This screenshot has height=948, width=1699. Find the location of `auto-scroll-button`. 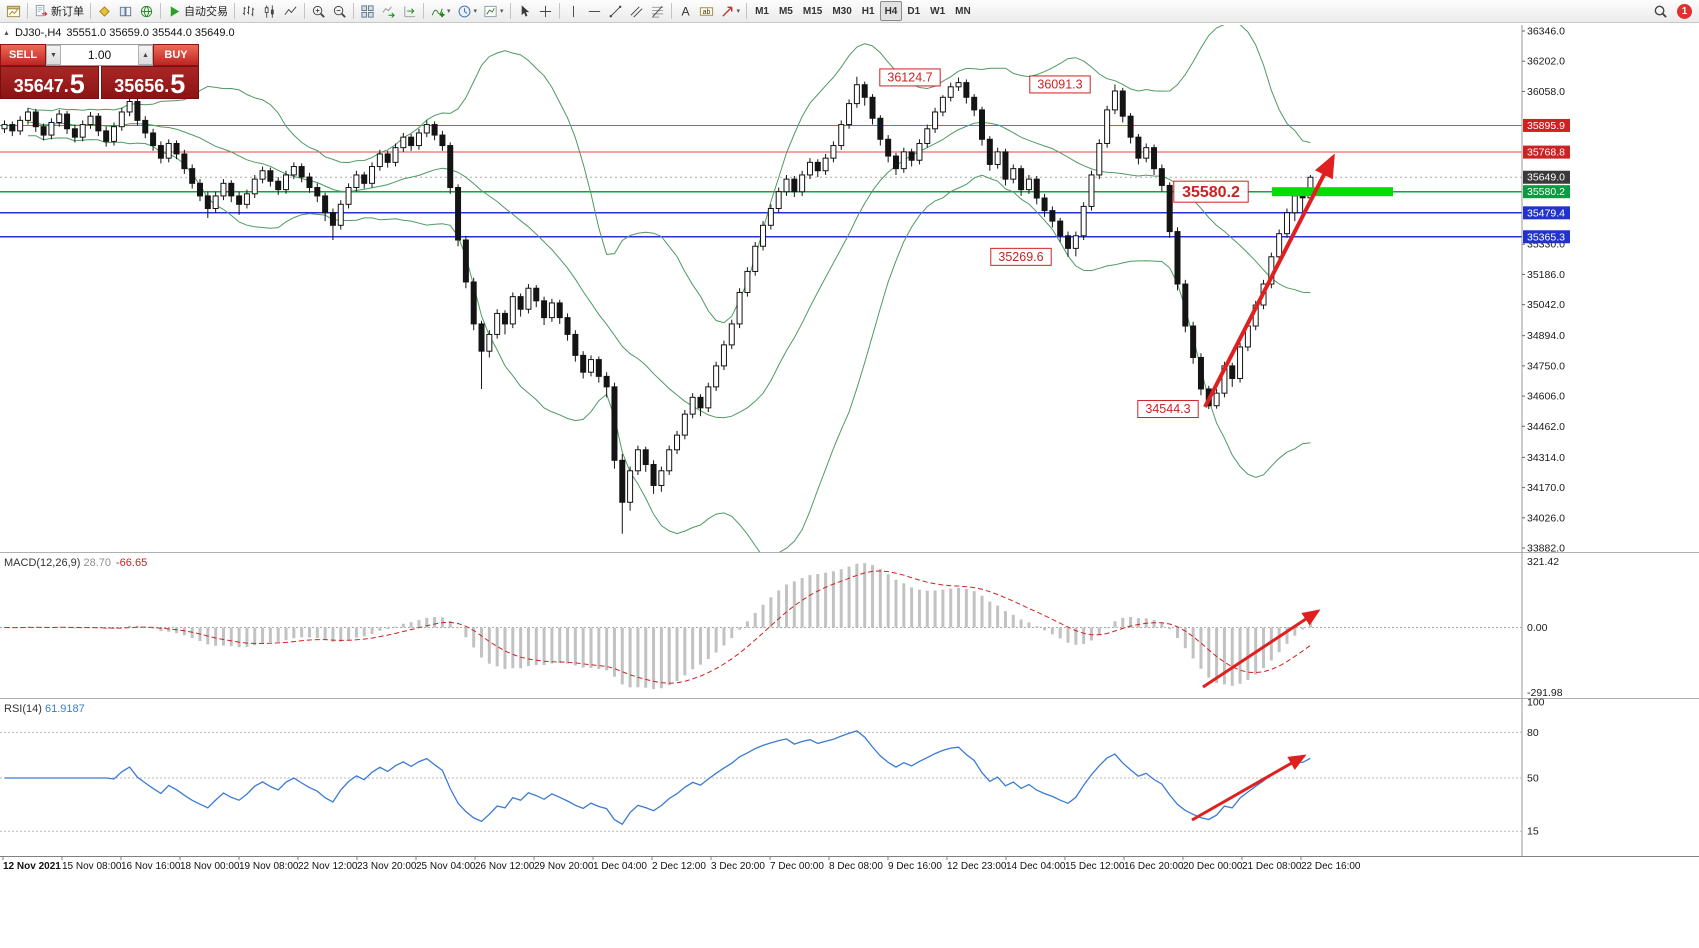

auto-scroll-button is located at coordinates (388, 11).